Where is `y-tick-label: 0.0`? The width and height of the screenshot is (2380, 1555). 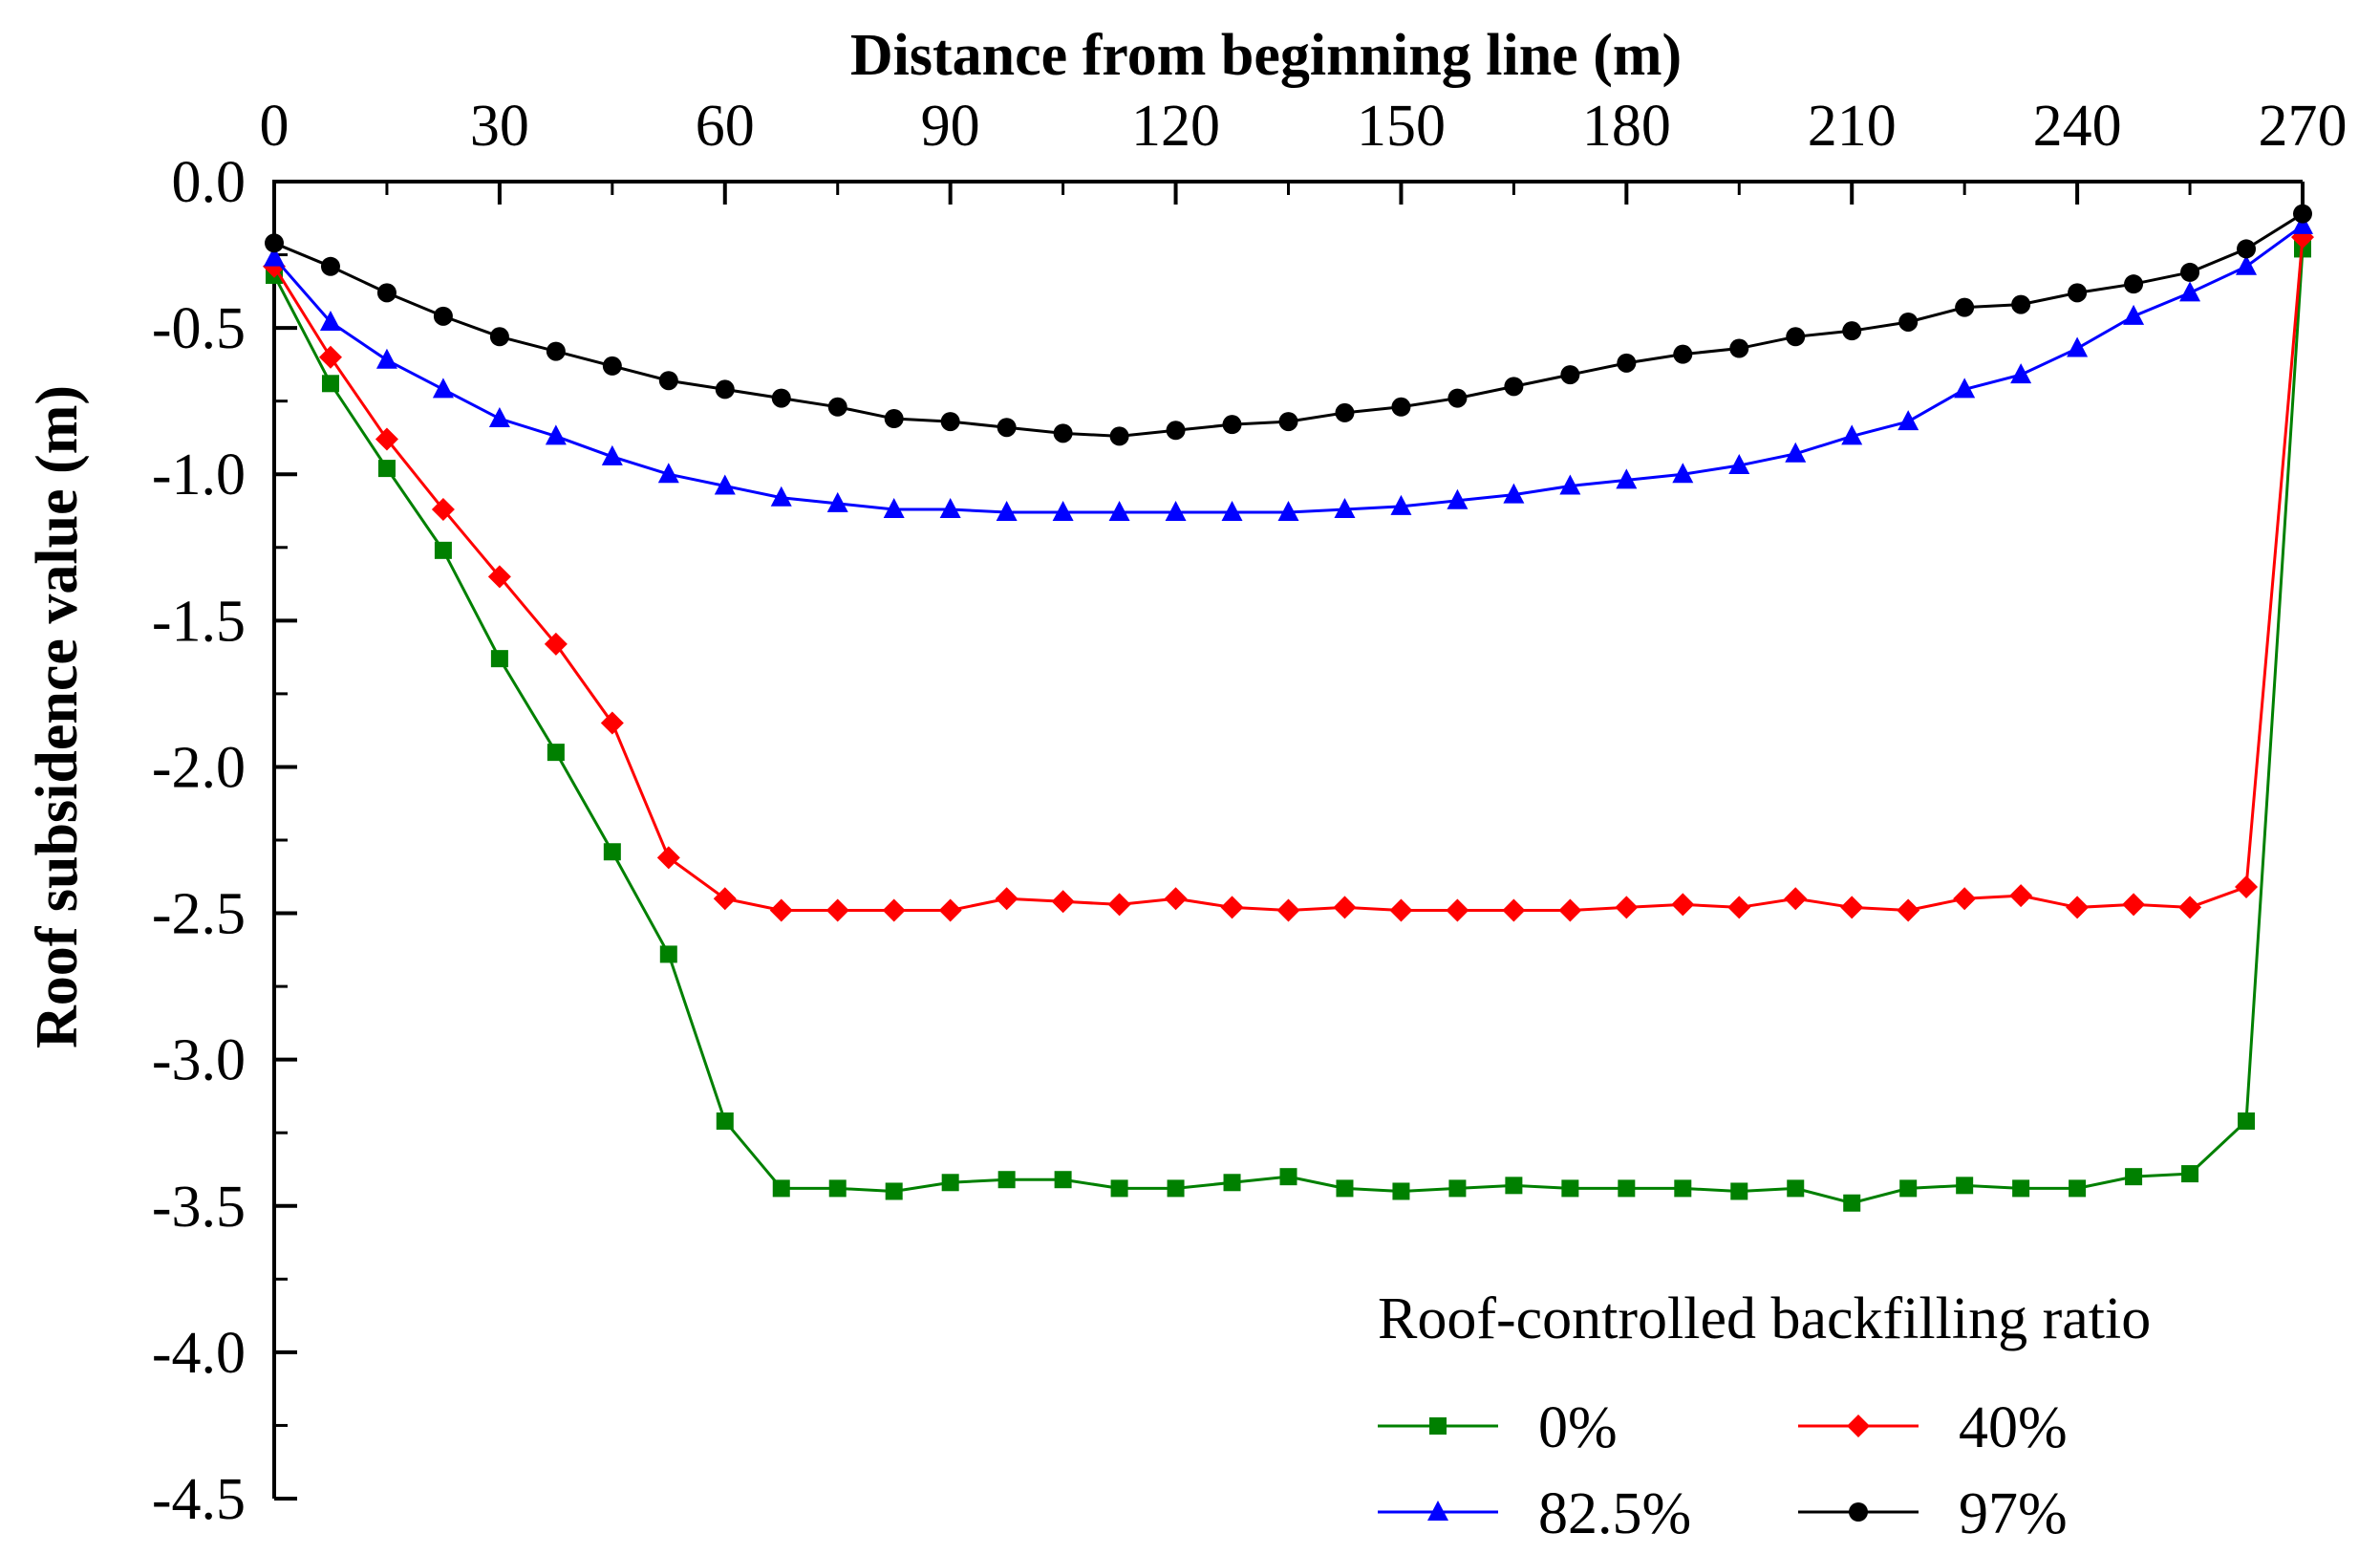
y-tick-label: 0.0 is located at coordinates (209, 182).